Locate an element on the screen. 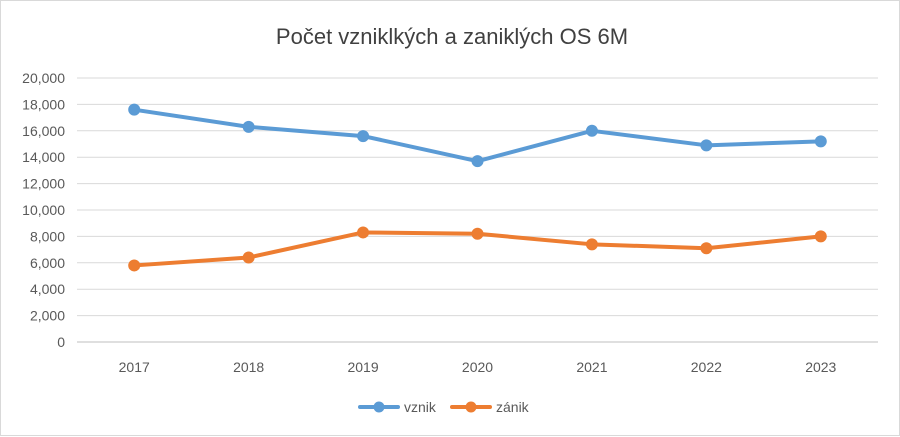 Image resolution: width=900 pixels, height=437 pixels. legend-label: vznik is located at coordinates (420, 407).